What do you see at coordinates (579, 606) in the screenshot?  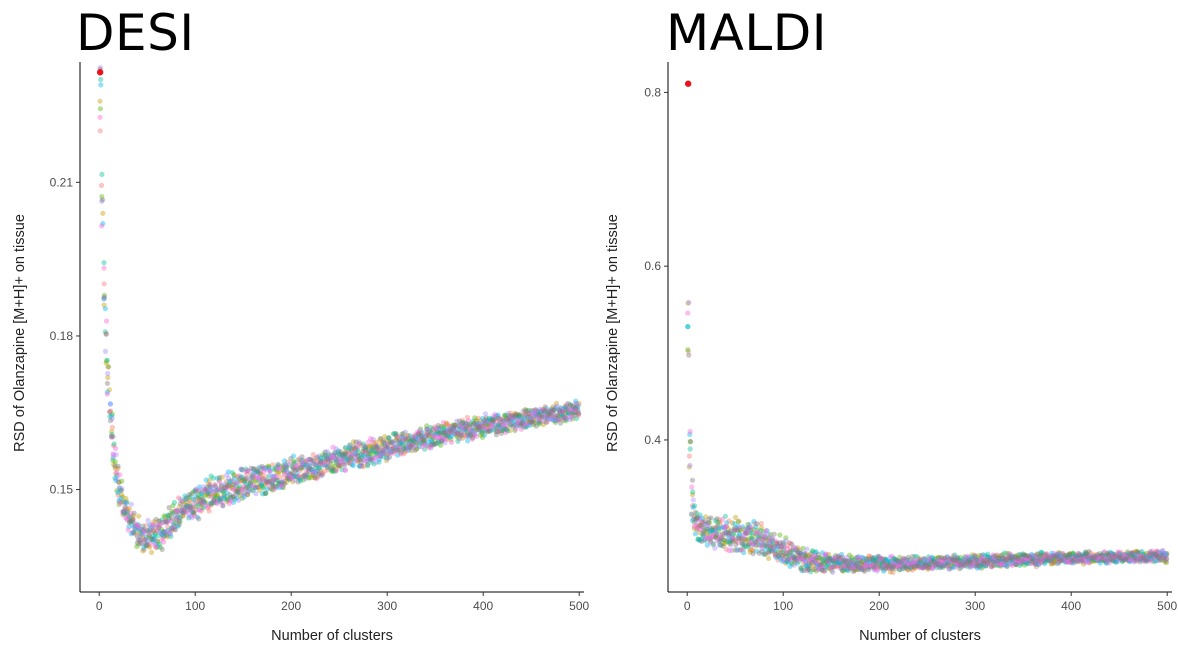 I see `desi-x-tick-label: 500` at bounding box center [579, 606].